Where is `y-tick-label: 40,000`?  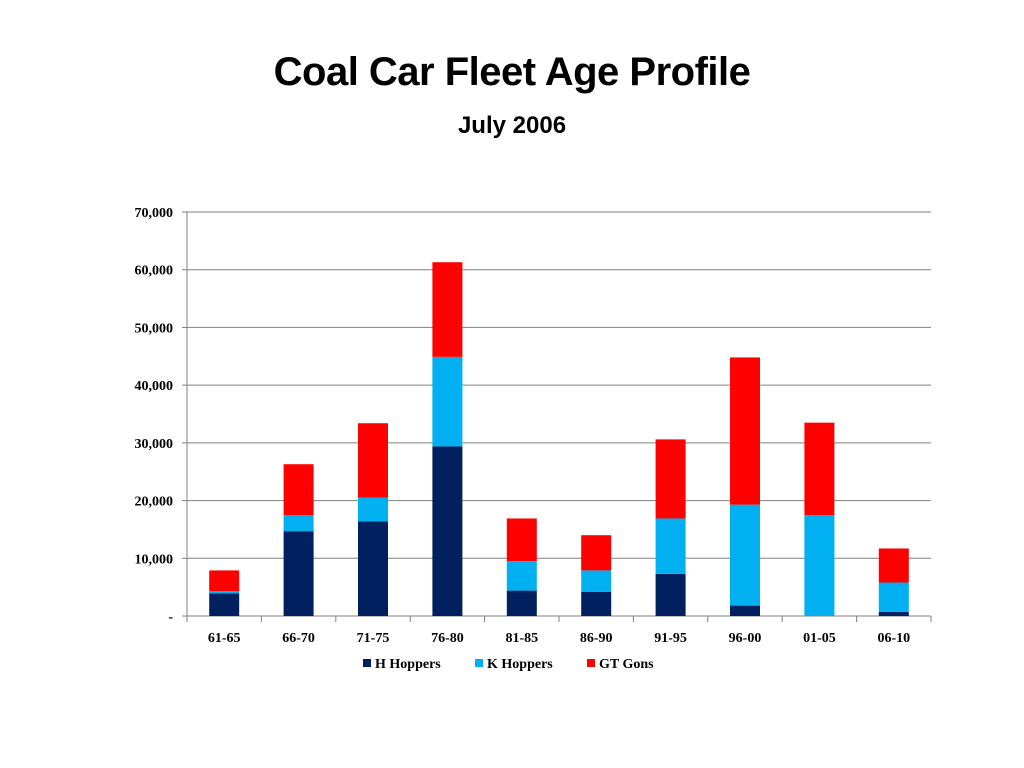
y-tick-label: 40,000 is located at coordinates (154, 386).